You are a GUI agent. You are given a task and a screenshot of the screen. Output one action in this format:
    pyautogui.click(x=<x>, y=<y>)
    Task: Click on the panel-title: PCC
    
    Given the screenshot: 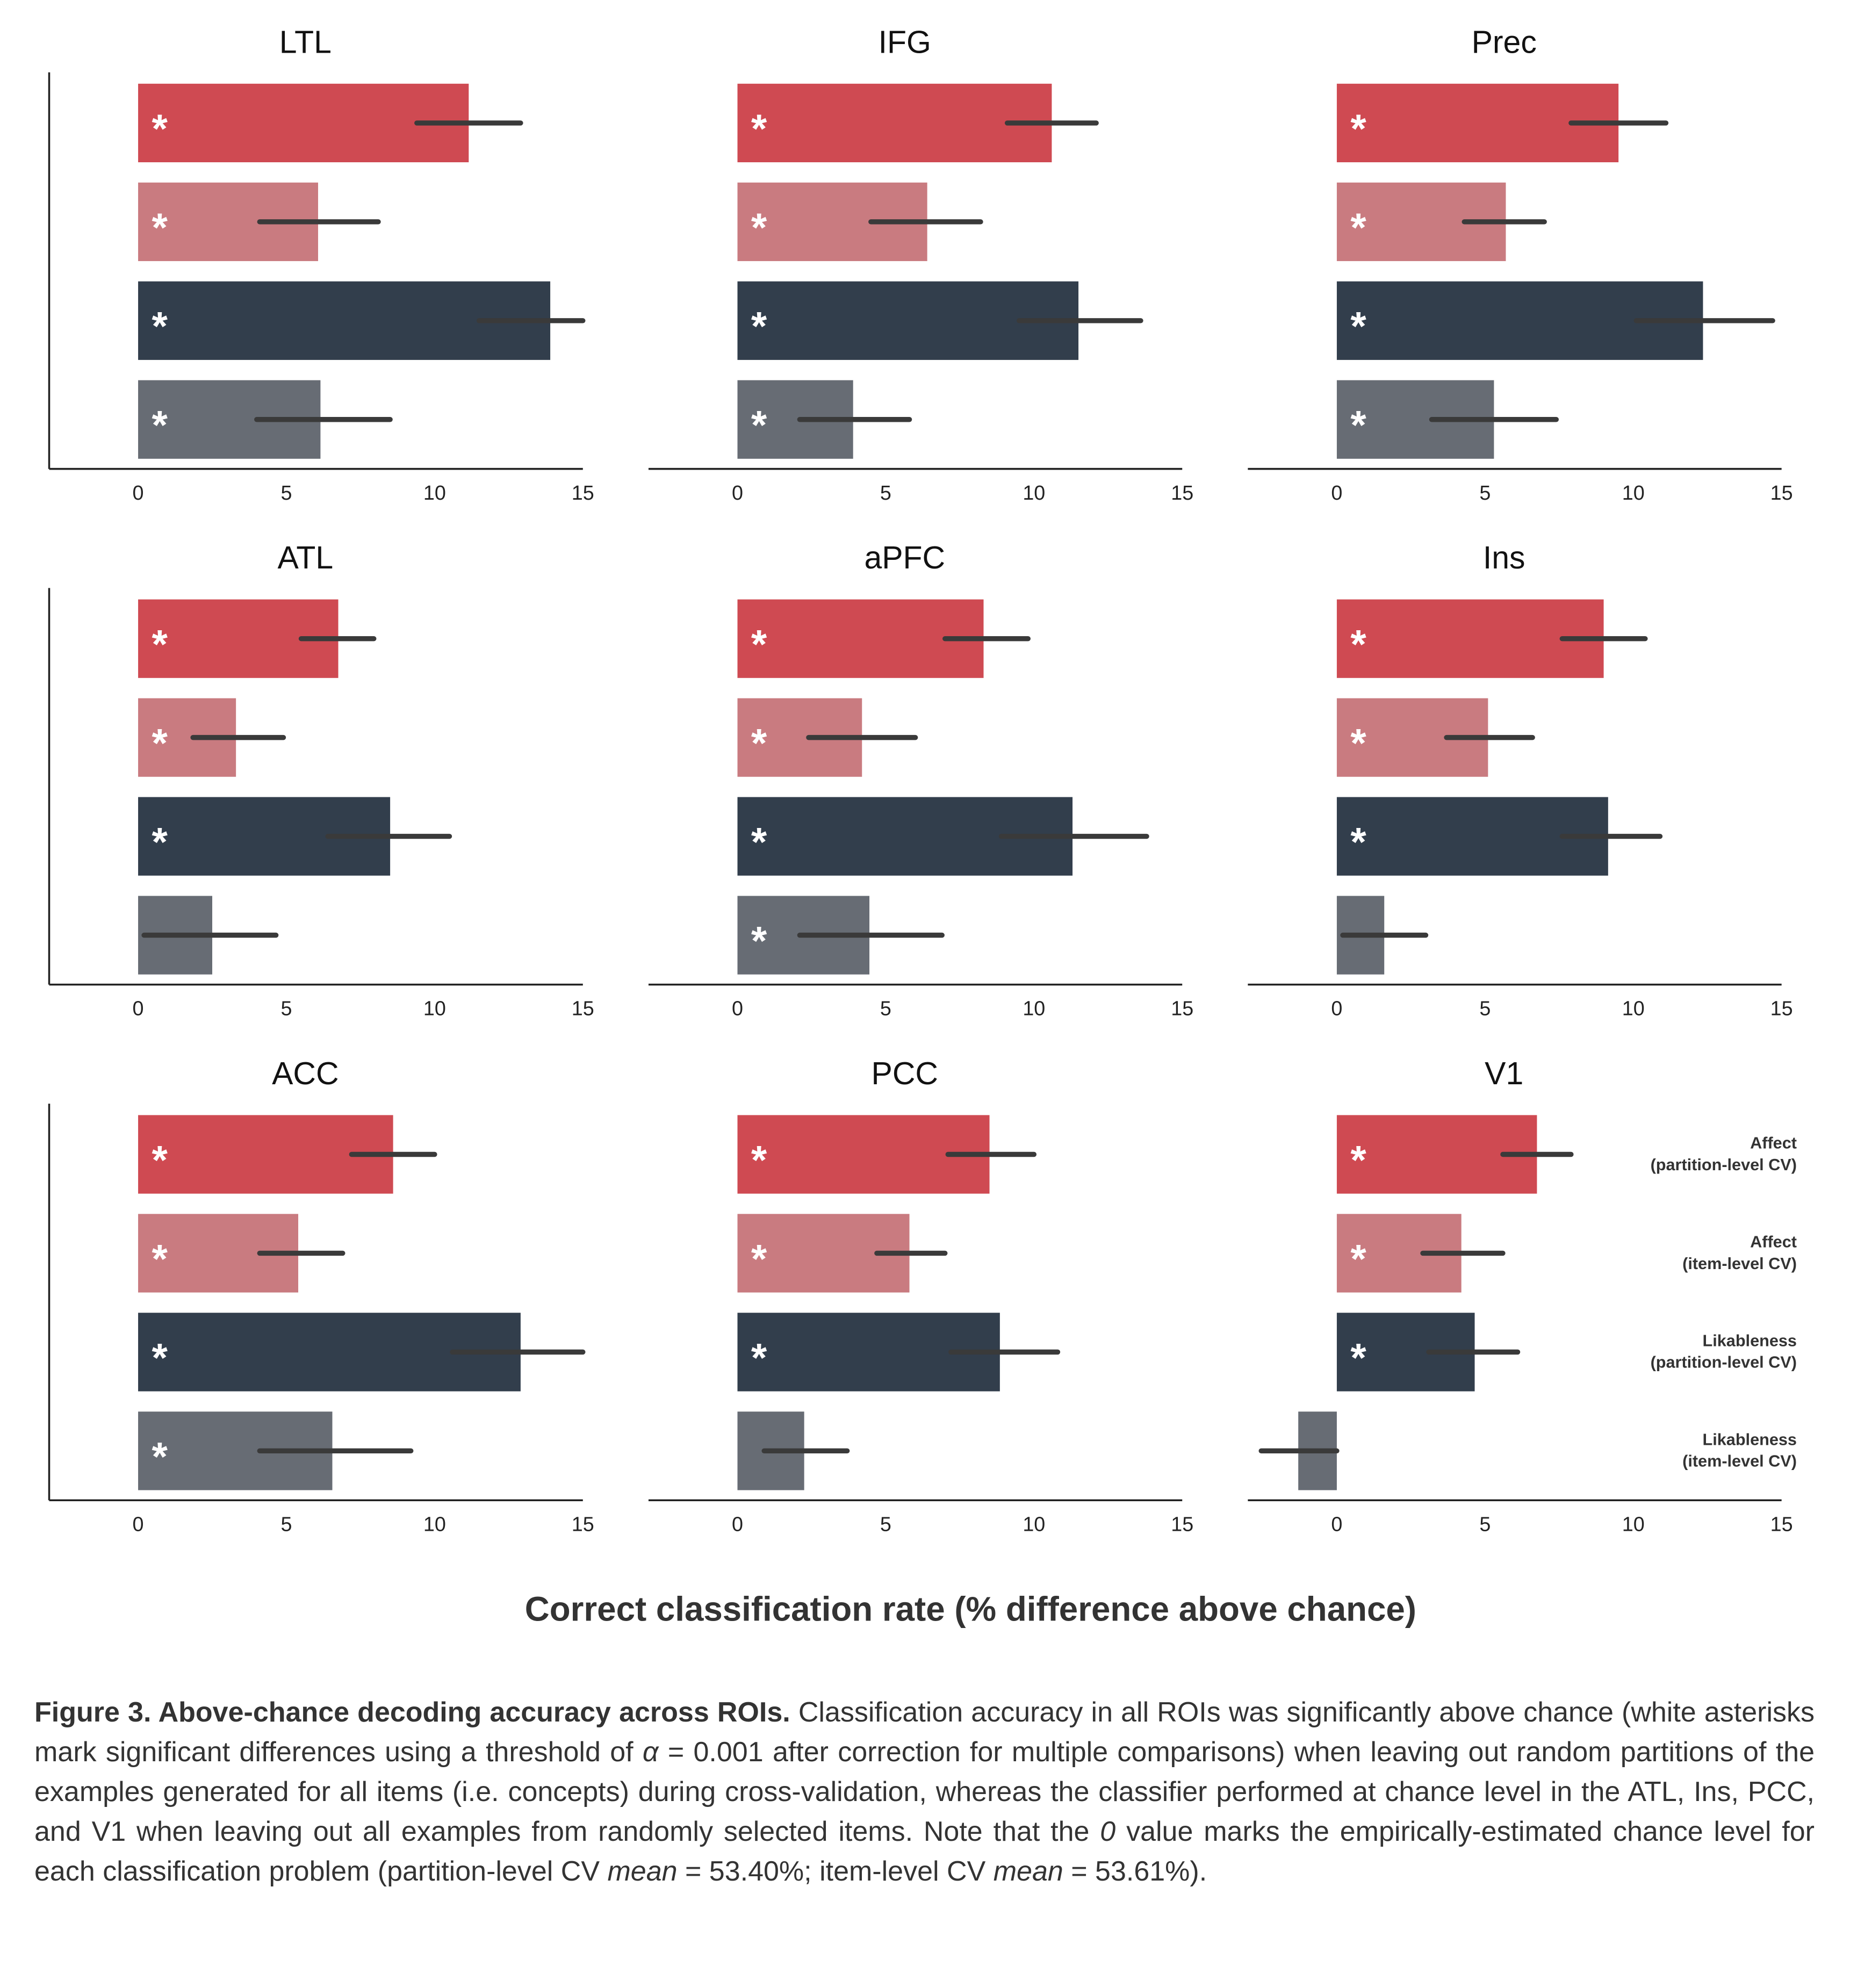 What is the action you would take?
    pyautogui.click(x=905, y=1073)
    